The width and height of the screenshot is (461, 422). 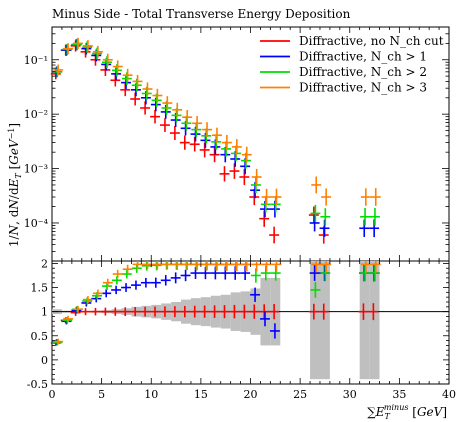 I want to click on y-tick-label: 10⁻², so click(x=36, y=114).